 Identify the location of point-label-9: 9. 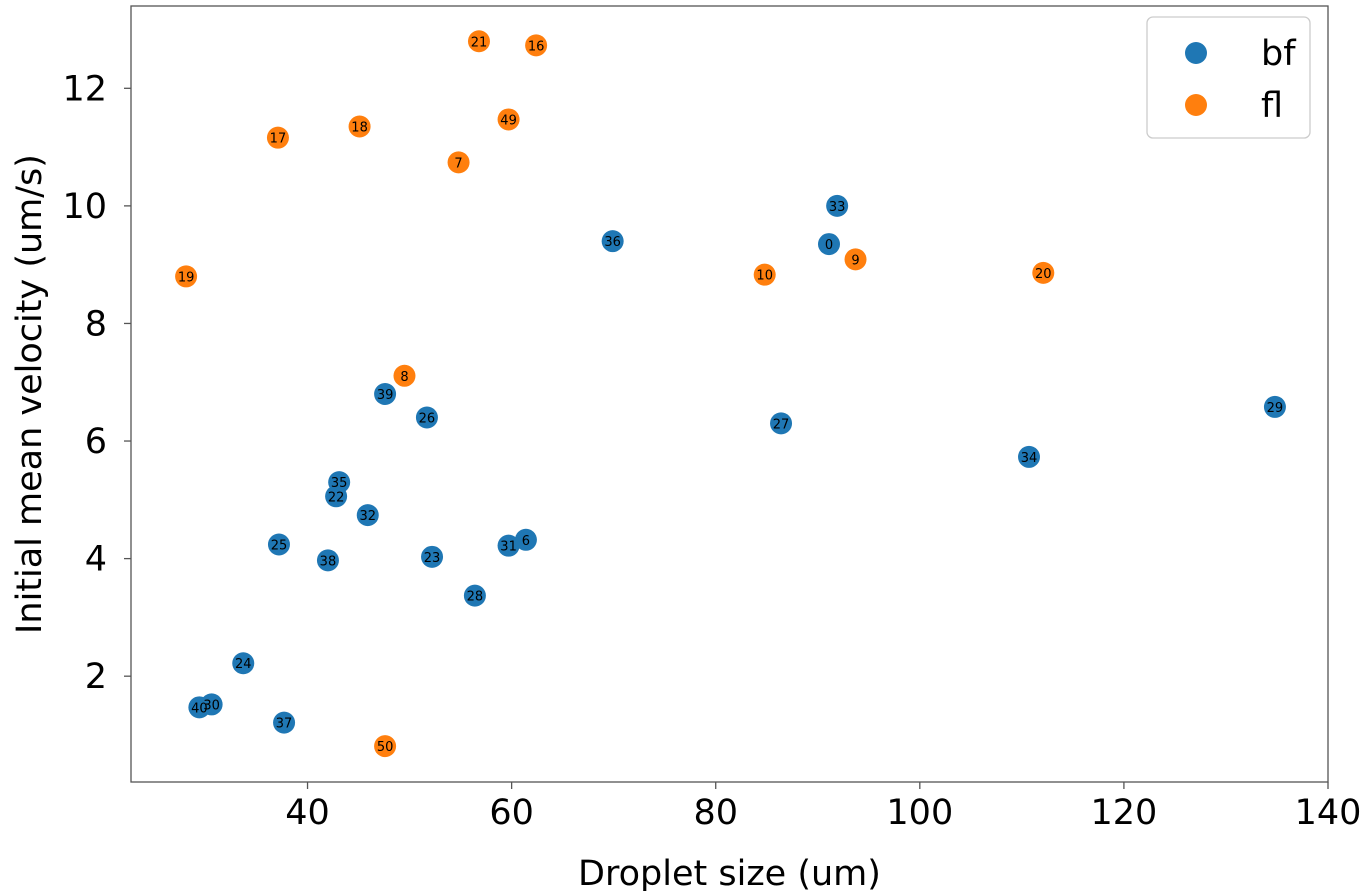
(855, 260).